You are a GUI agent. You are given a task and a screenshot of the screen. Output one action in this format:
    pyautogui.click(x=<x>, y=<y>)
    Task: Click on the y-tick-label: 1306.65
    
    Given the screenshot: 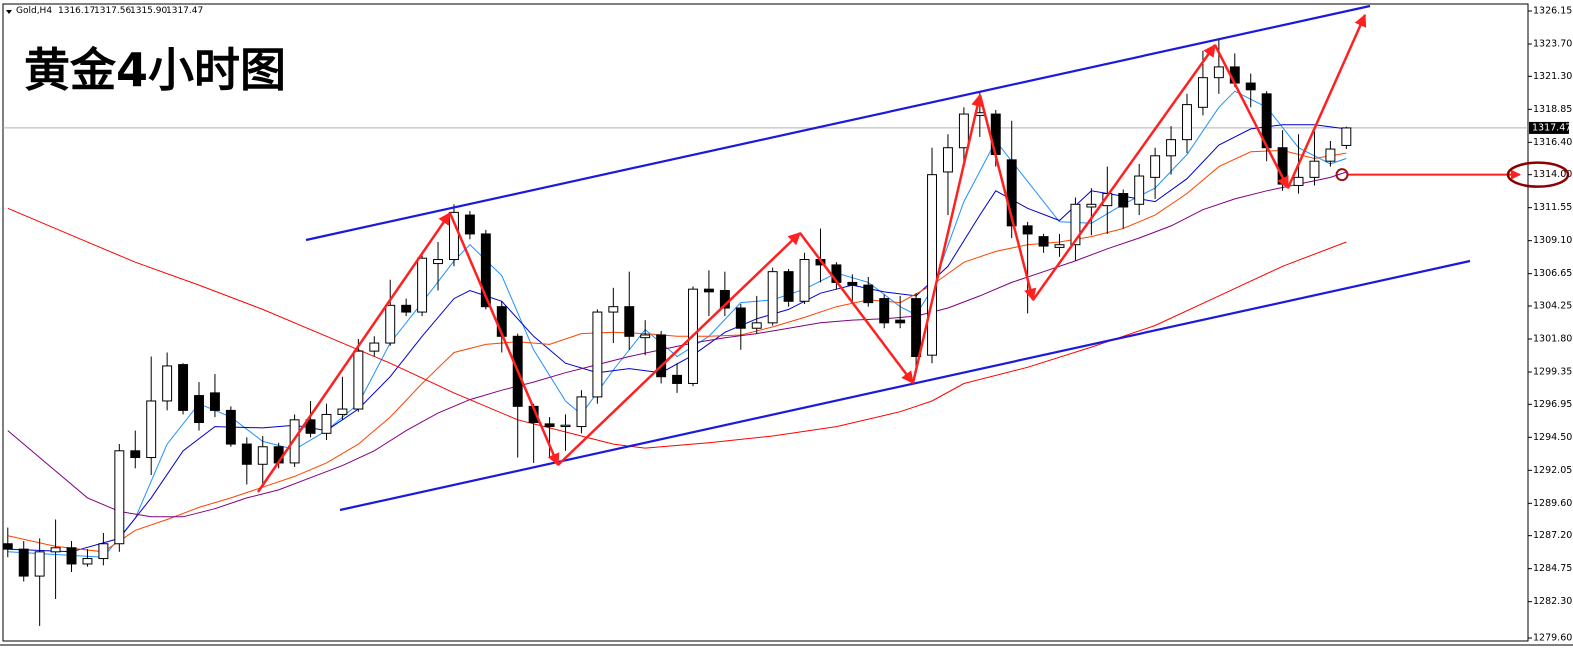 What is the action you would take?
    pyautogui.click(x=1552, y=273)
    